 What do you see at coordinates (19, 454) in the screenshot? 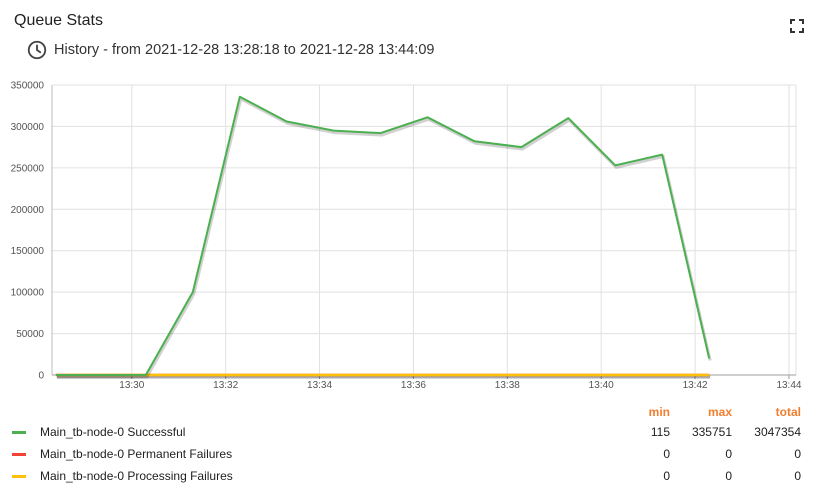
I see `legend-swatch-permanent` at bounding box center [19, 454].